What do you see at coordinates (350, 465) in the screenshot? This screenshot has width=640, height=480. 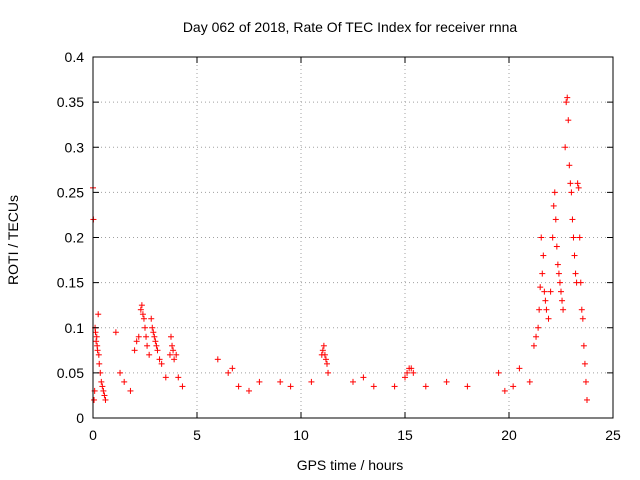 I see `x-axis-title: GPS time / hours` at bounding box center [350, 465].